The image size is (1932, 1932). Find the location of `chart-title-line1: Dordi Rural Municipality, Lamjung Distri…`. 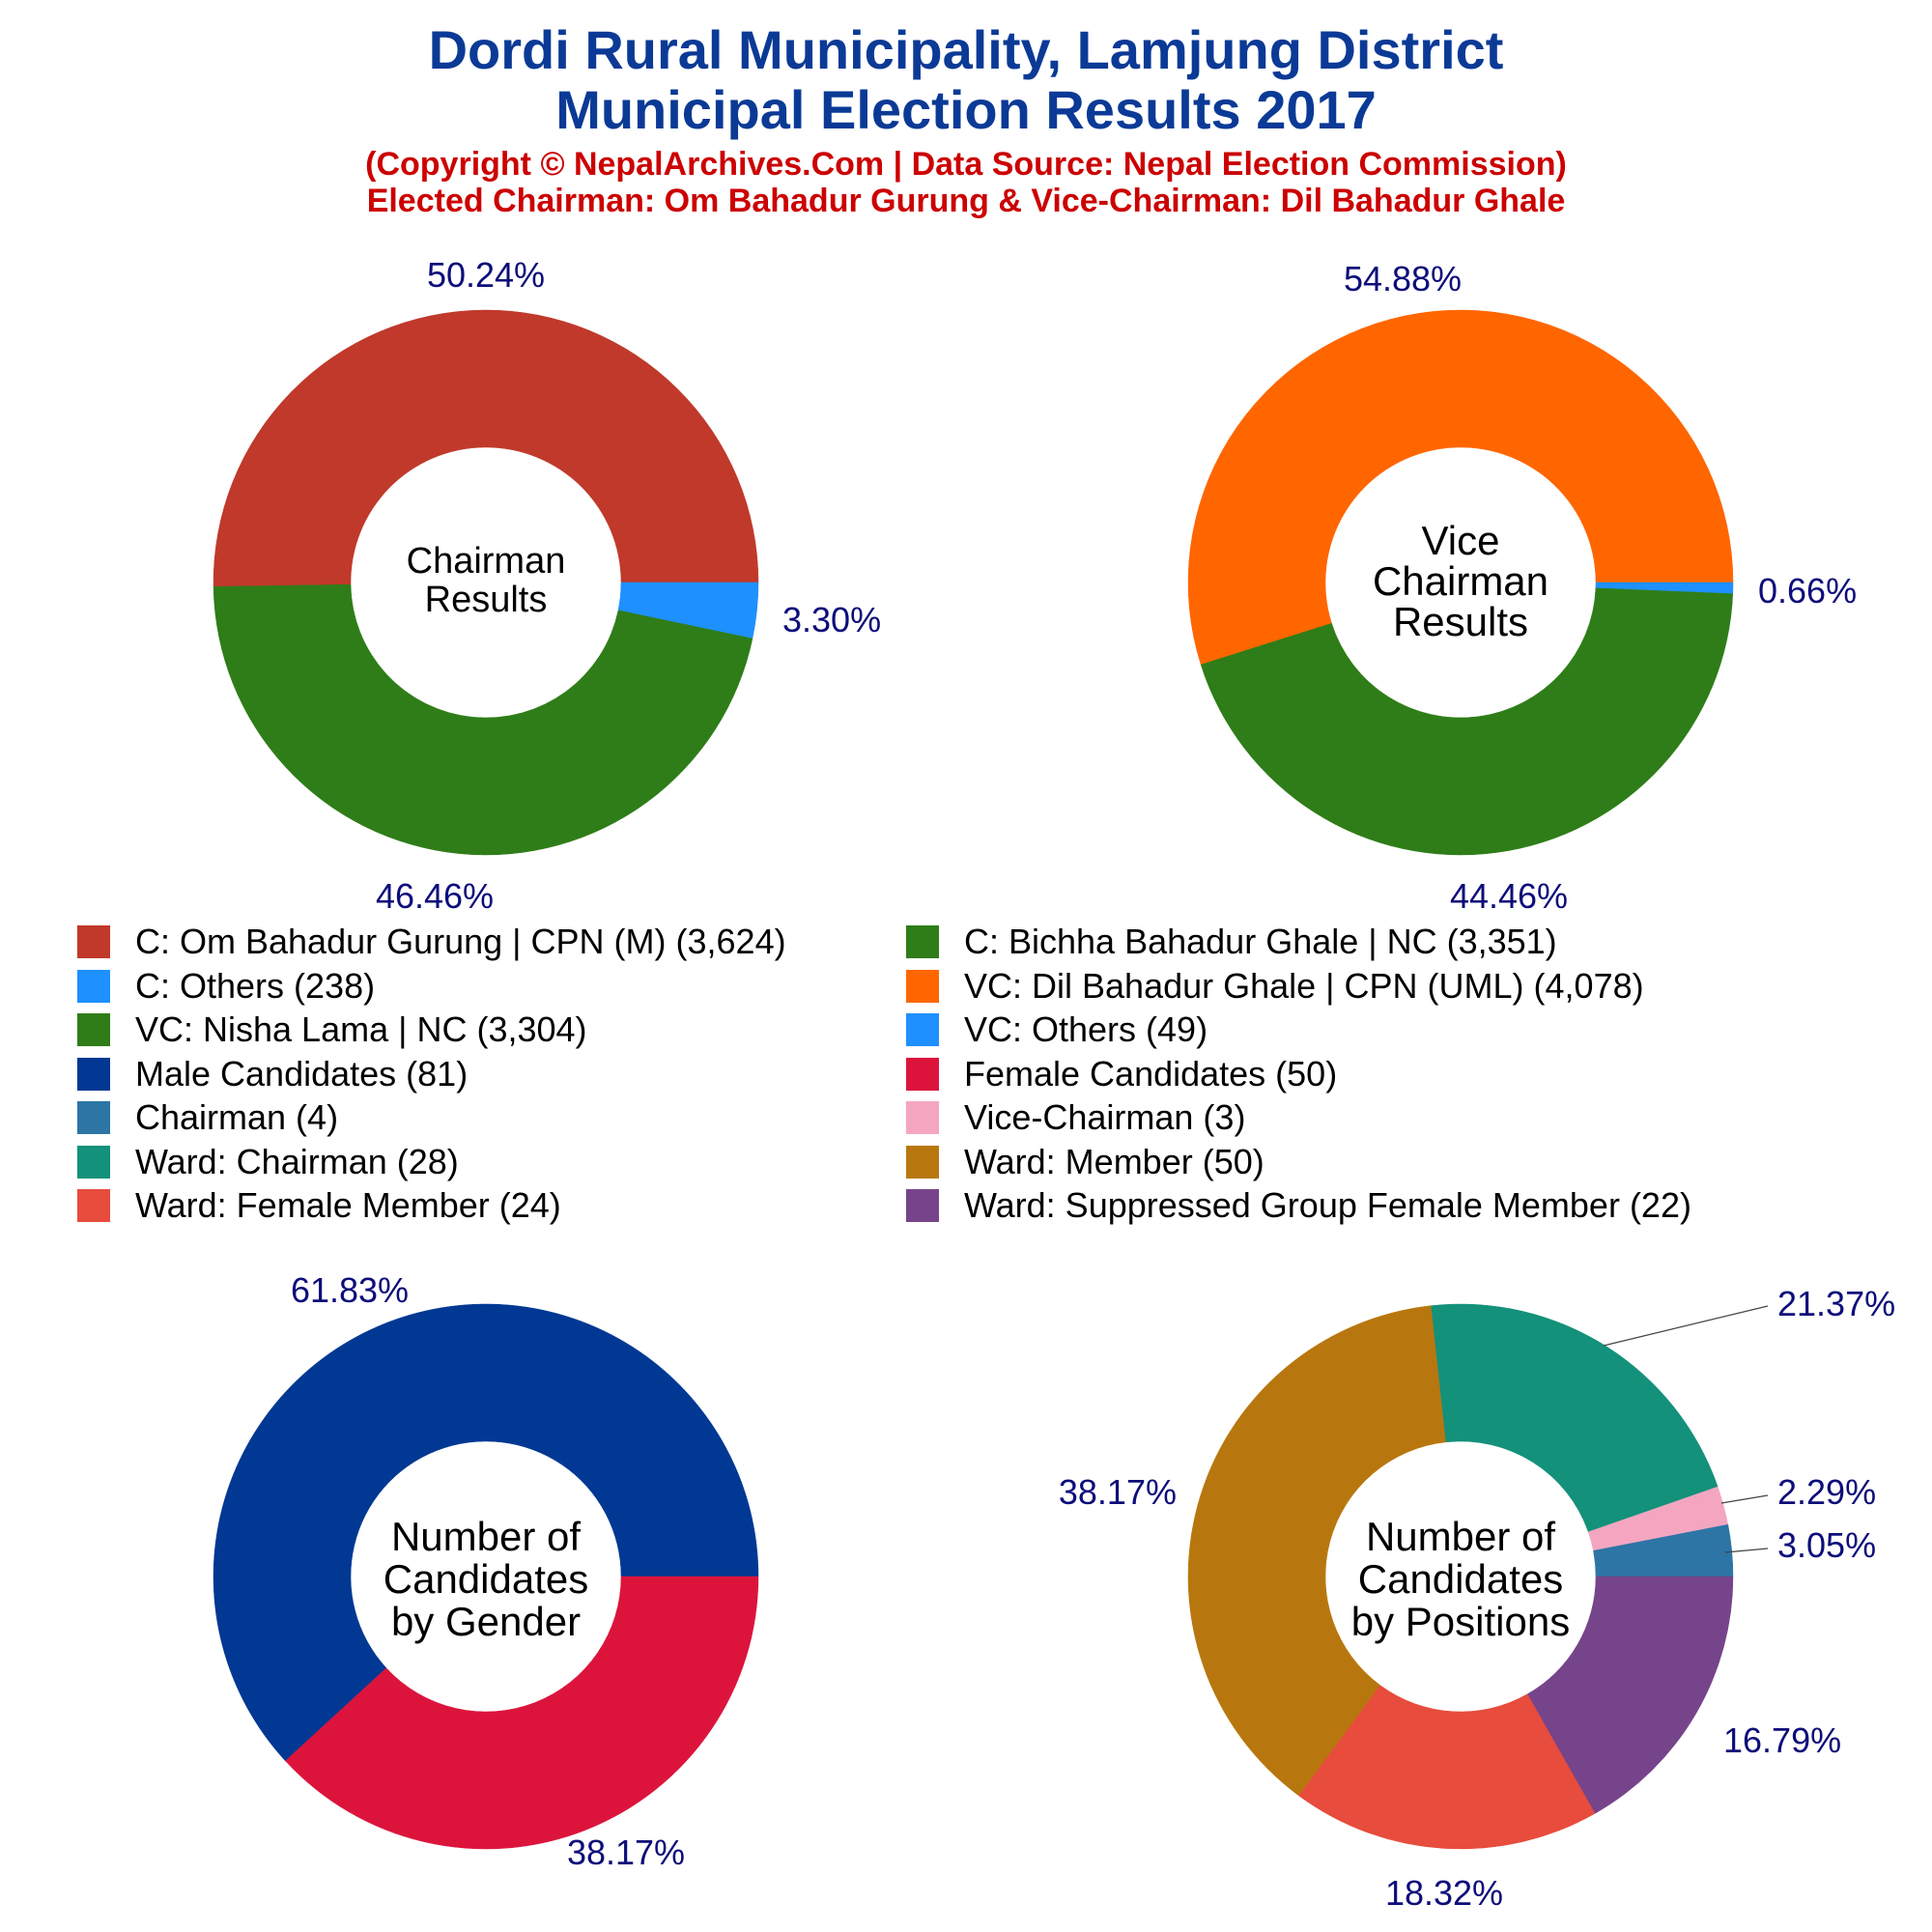

chart-title-line1: Dordi Rural Municipality, Lamjung Distri… is located at coordinates (966, 49).